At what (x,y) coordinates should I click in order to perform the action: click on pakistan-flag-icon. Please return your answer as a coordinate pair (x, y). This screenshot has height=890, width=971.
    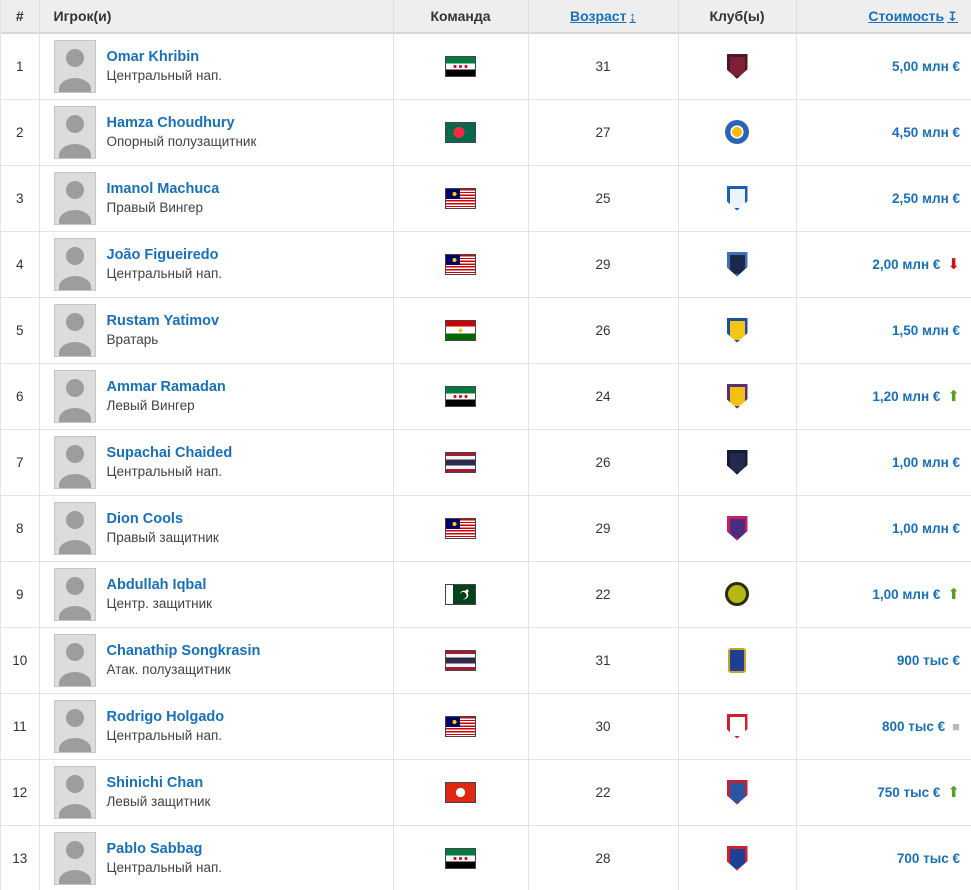
    Looking at the image, I should click on (460, 594).